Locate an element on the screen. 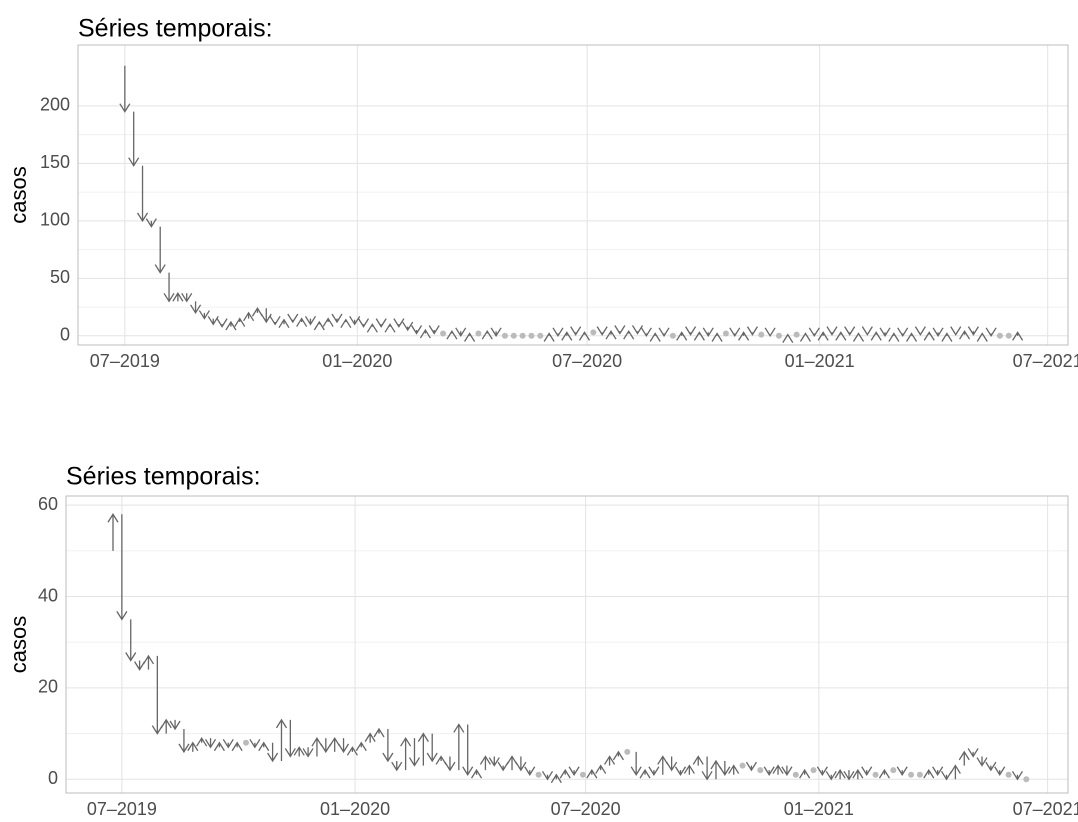  y-tick-label: 100 is located at coordinates (55, 220).